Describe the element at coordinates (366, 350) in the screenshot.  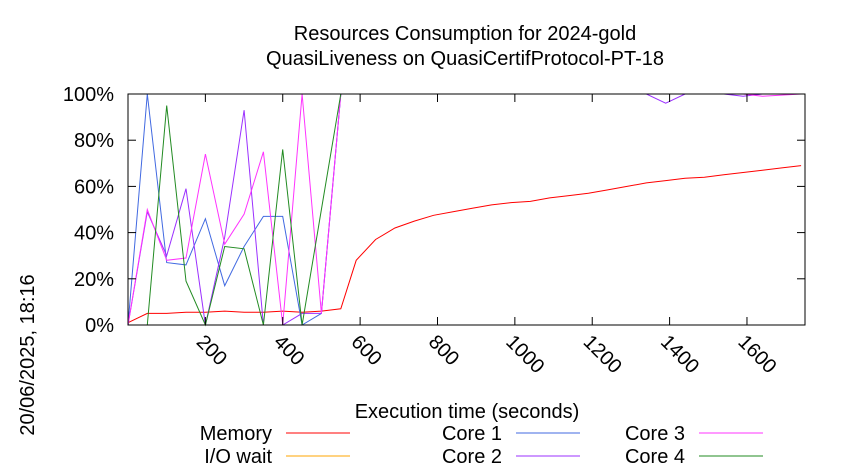
I see `x-tick-label: 600` at that location.